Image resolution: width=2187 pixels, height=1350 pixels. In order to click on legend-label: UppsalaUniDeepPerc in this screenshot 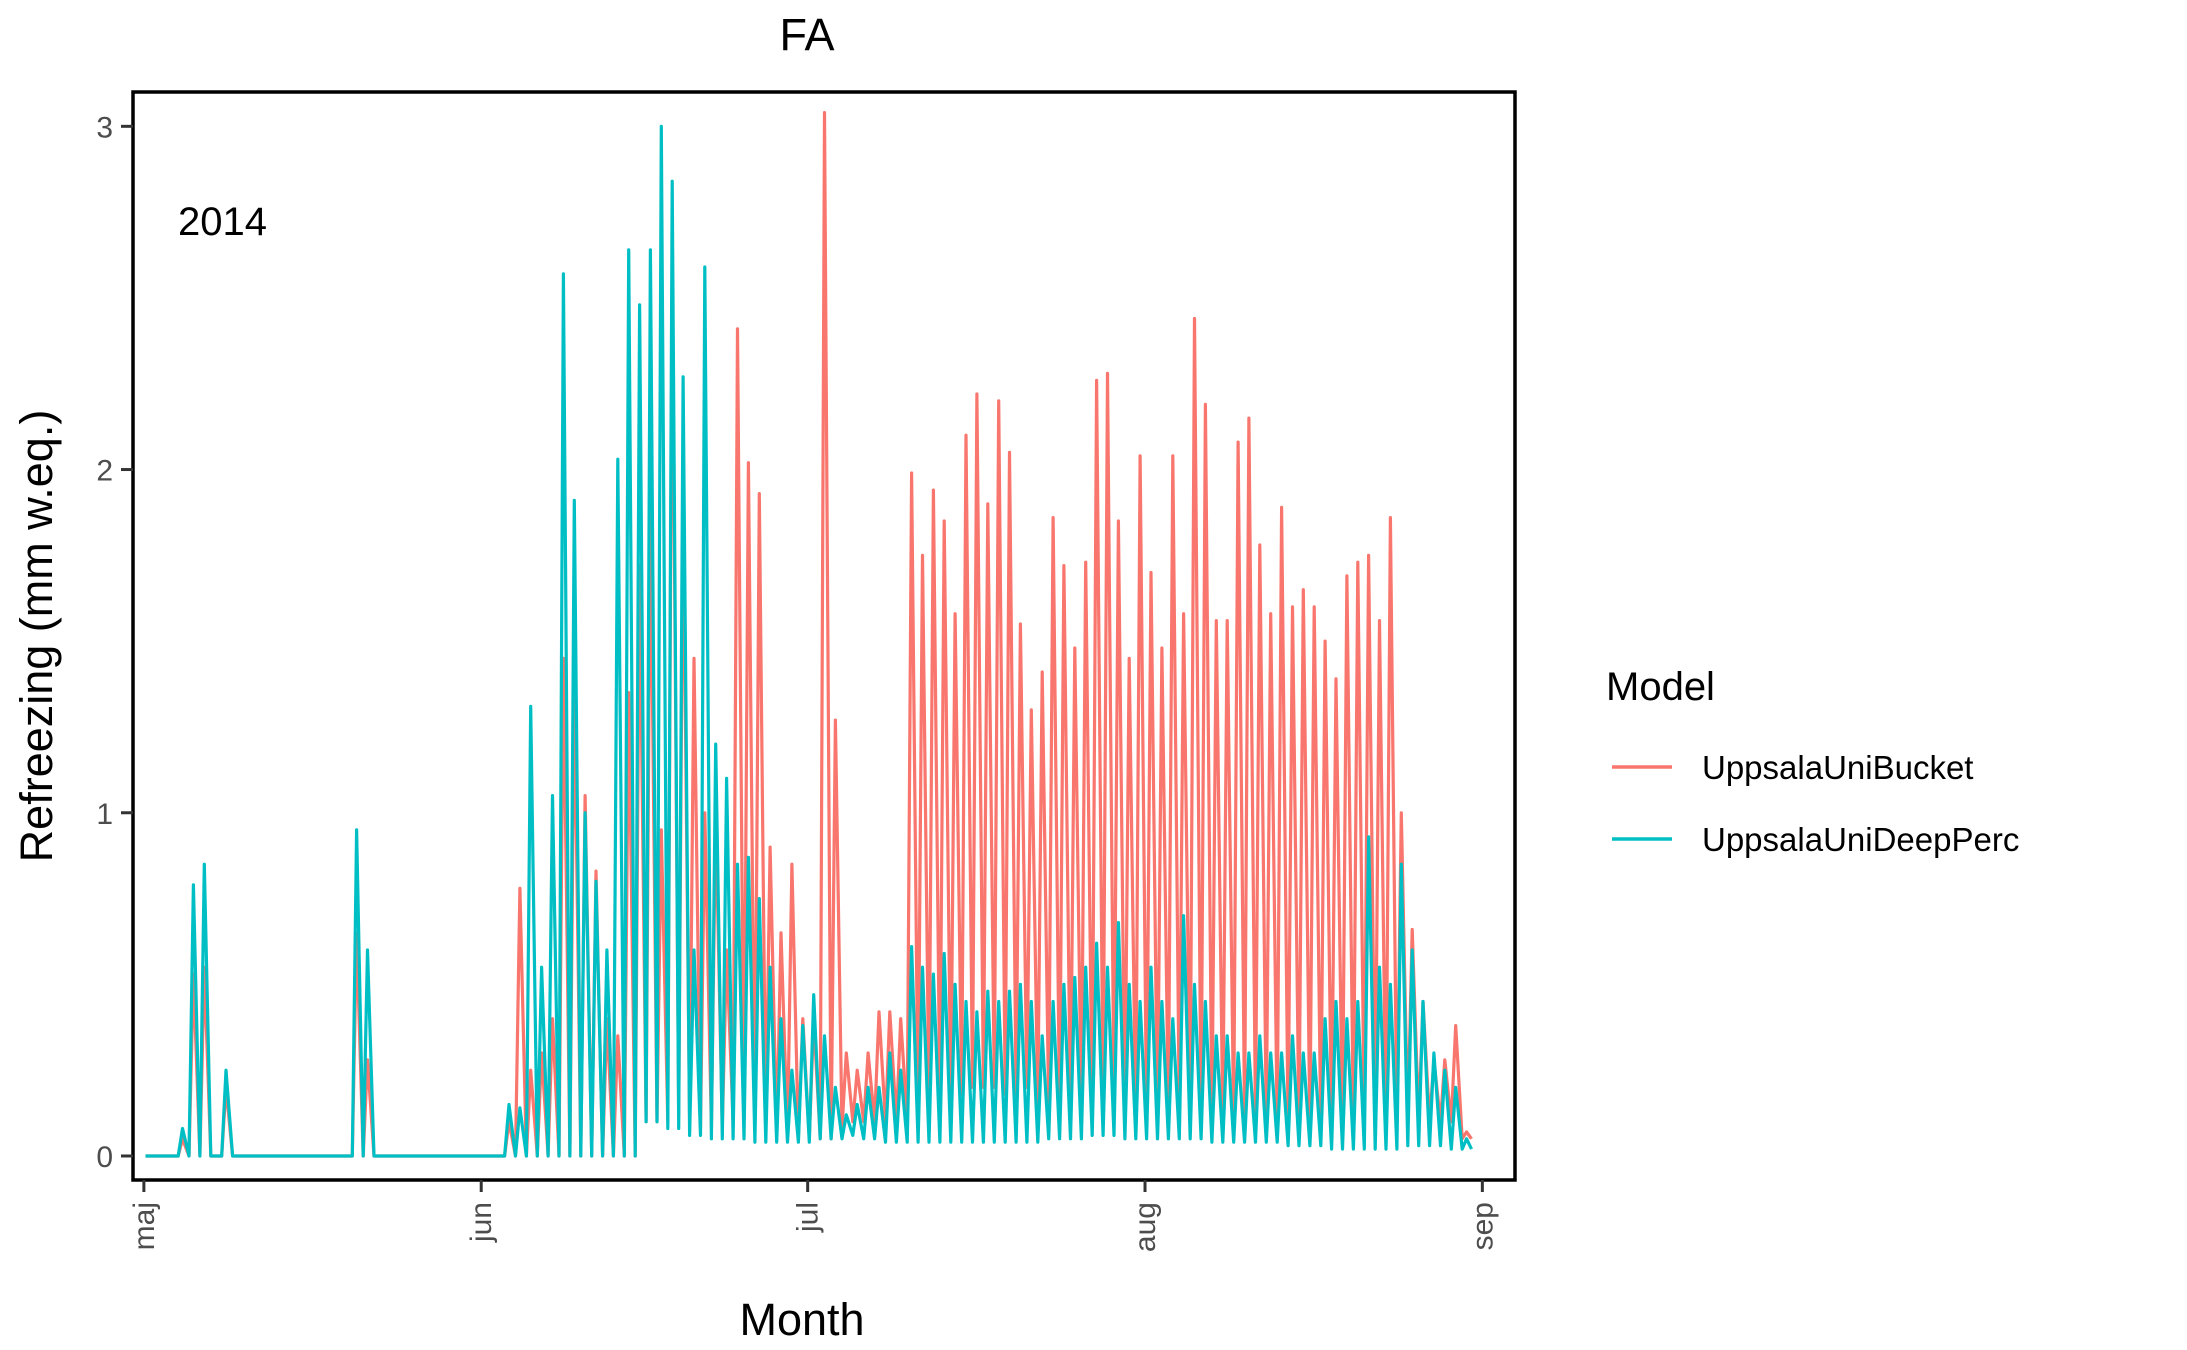, I will do `click(1860, 839)`.